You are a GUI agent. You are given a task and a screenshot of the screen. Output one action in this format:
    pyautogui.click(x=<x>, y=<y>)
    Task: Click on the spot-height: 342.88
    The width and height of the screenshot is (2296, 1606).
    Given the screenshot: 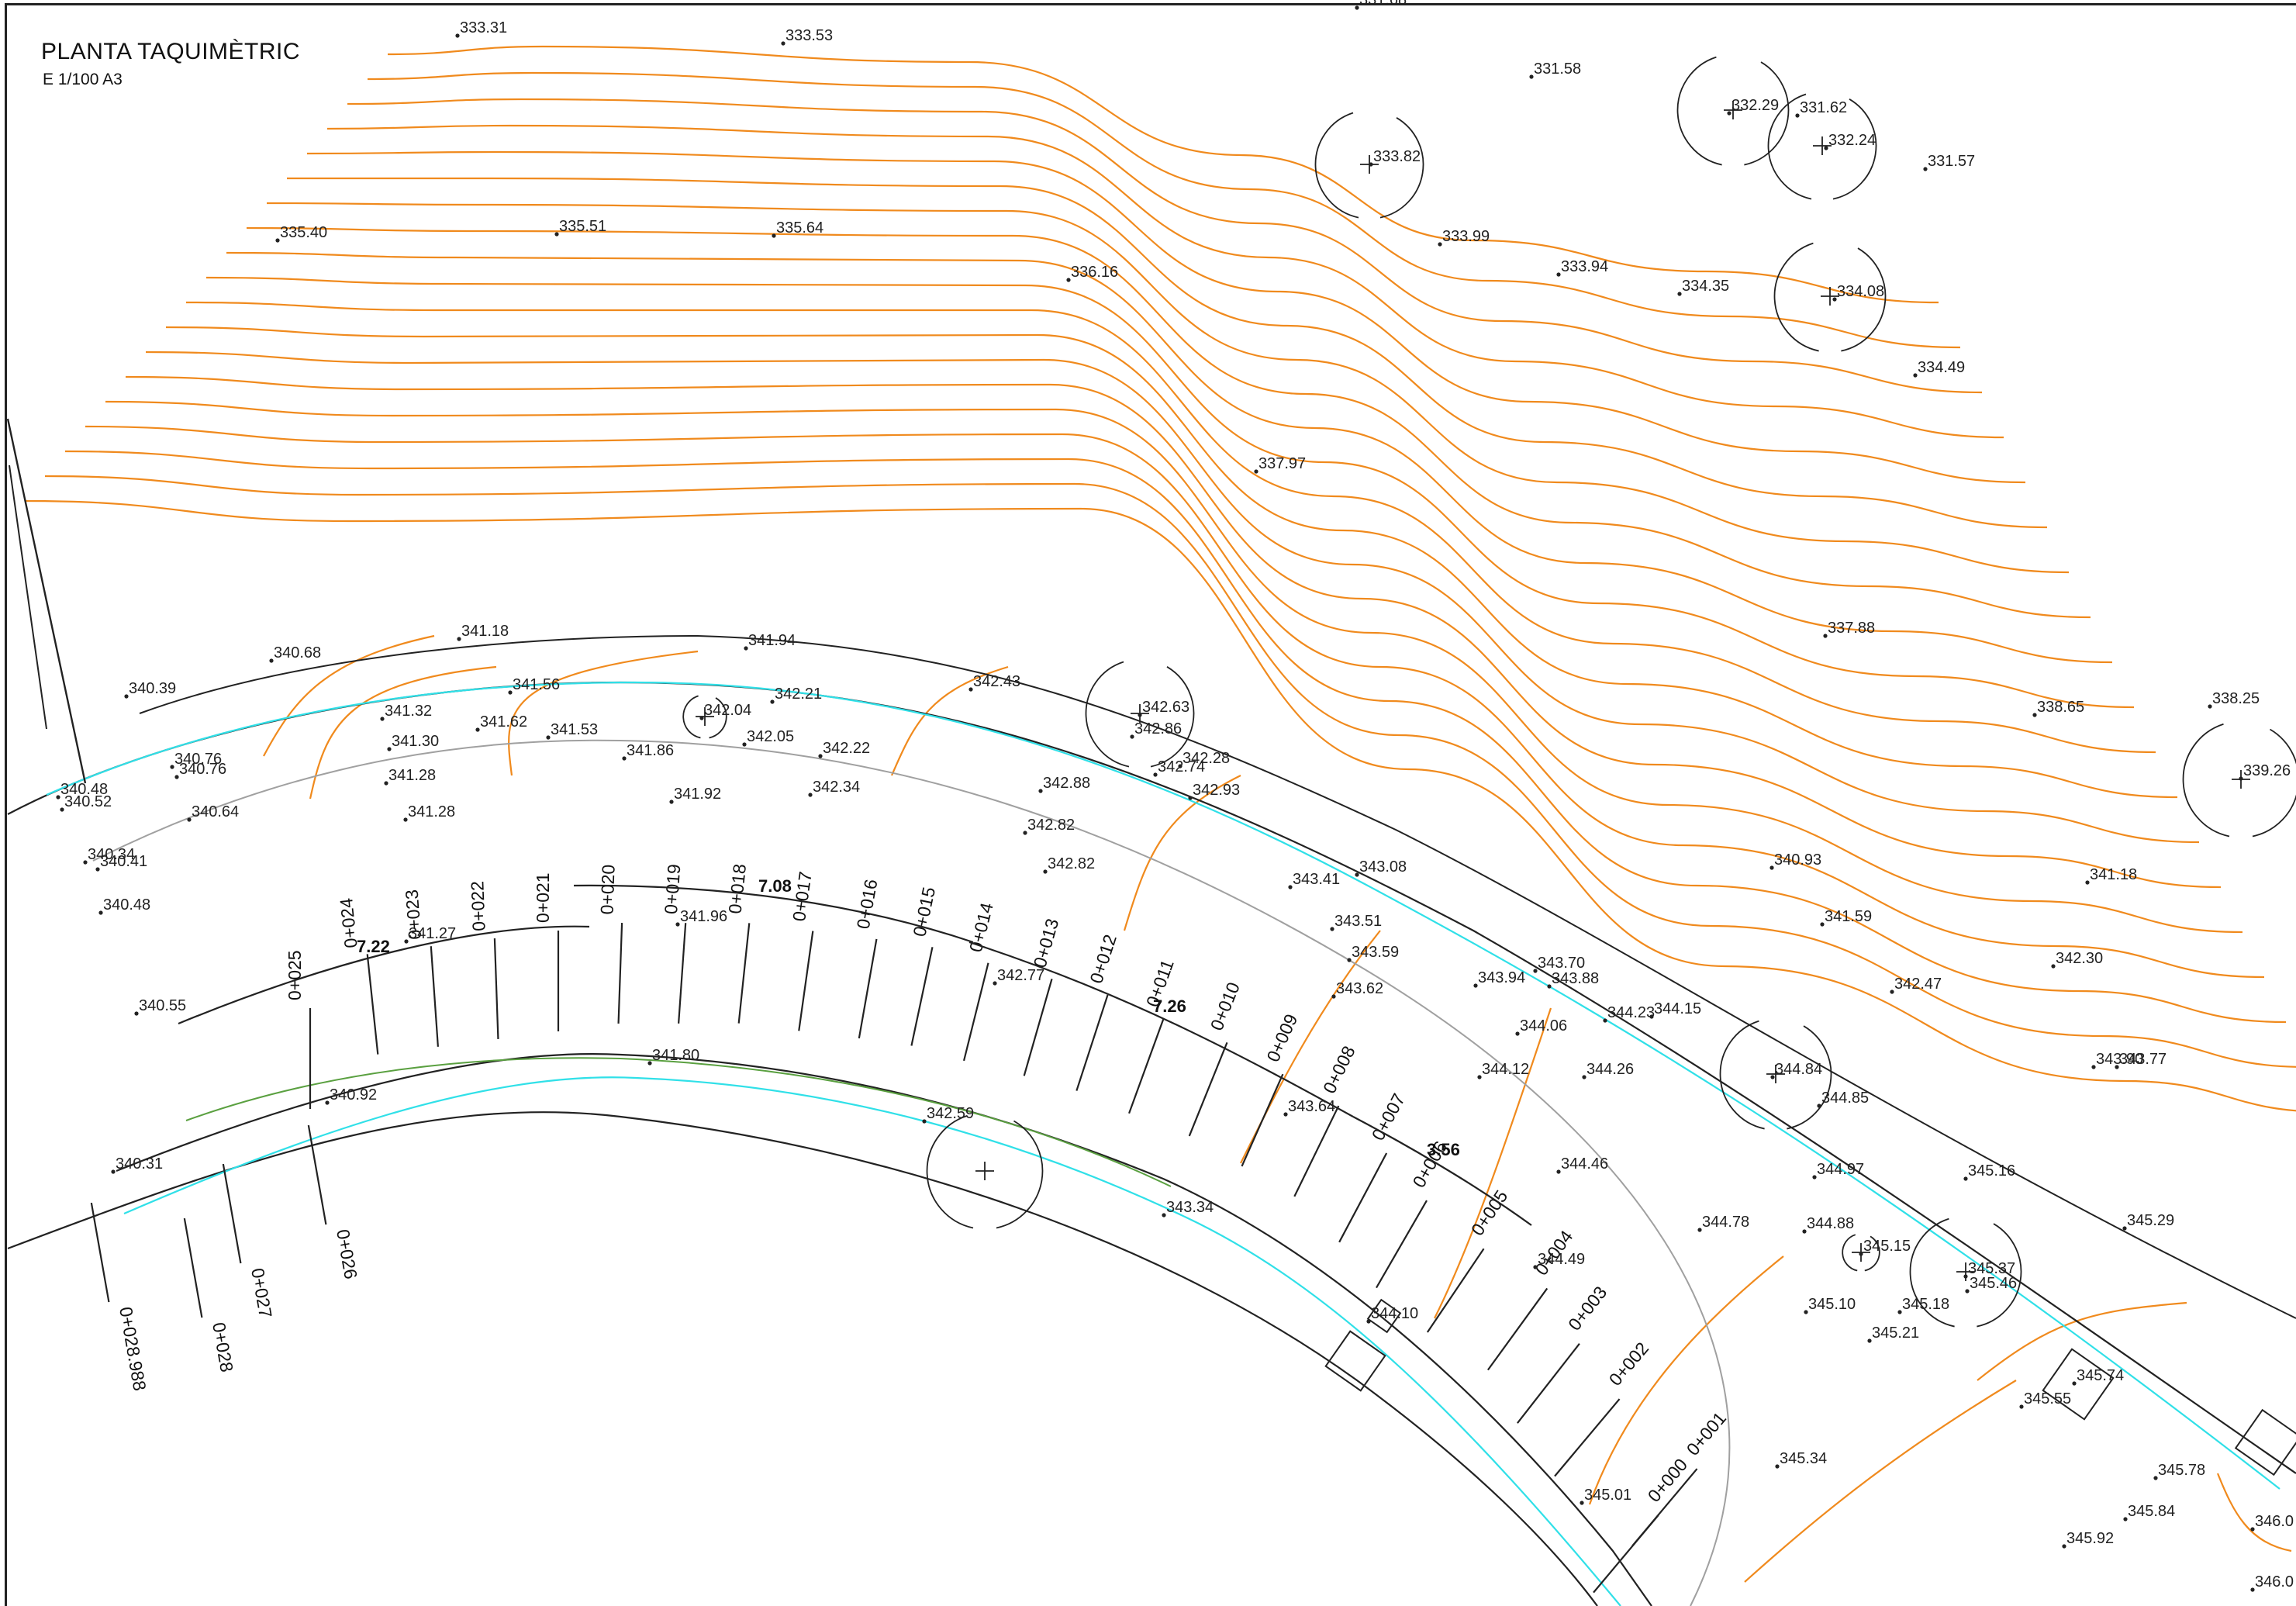 What is the action you would take?
    pyautogui.click(x=1064, y=784)
    